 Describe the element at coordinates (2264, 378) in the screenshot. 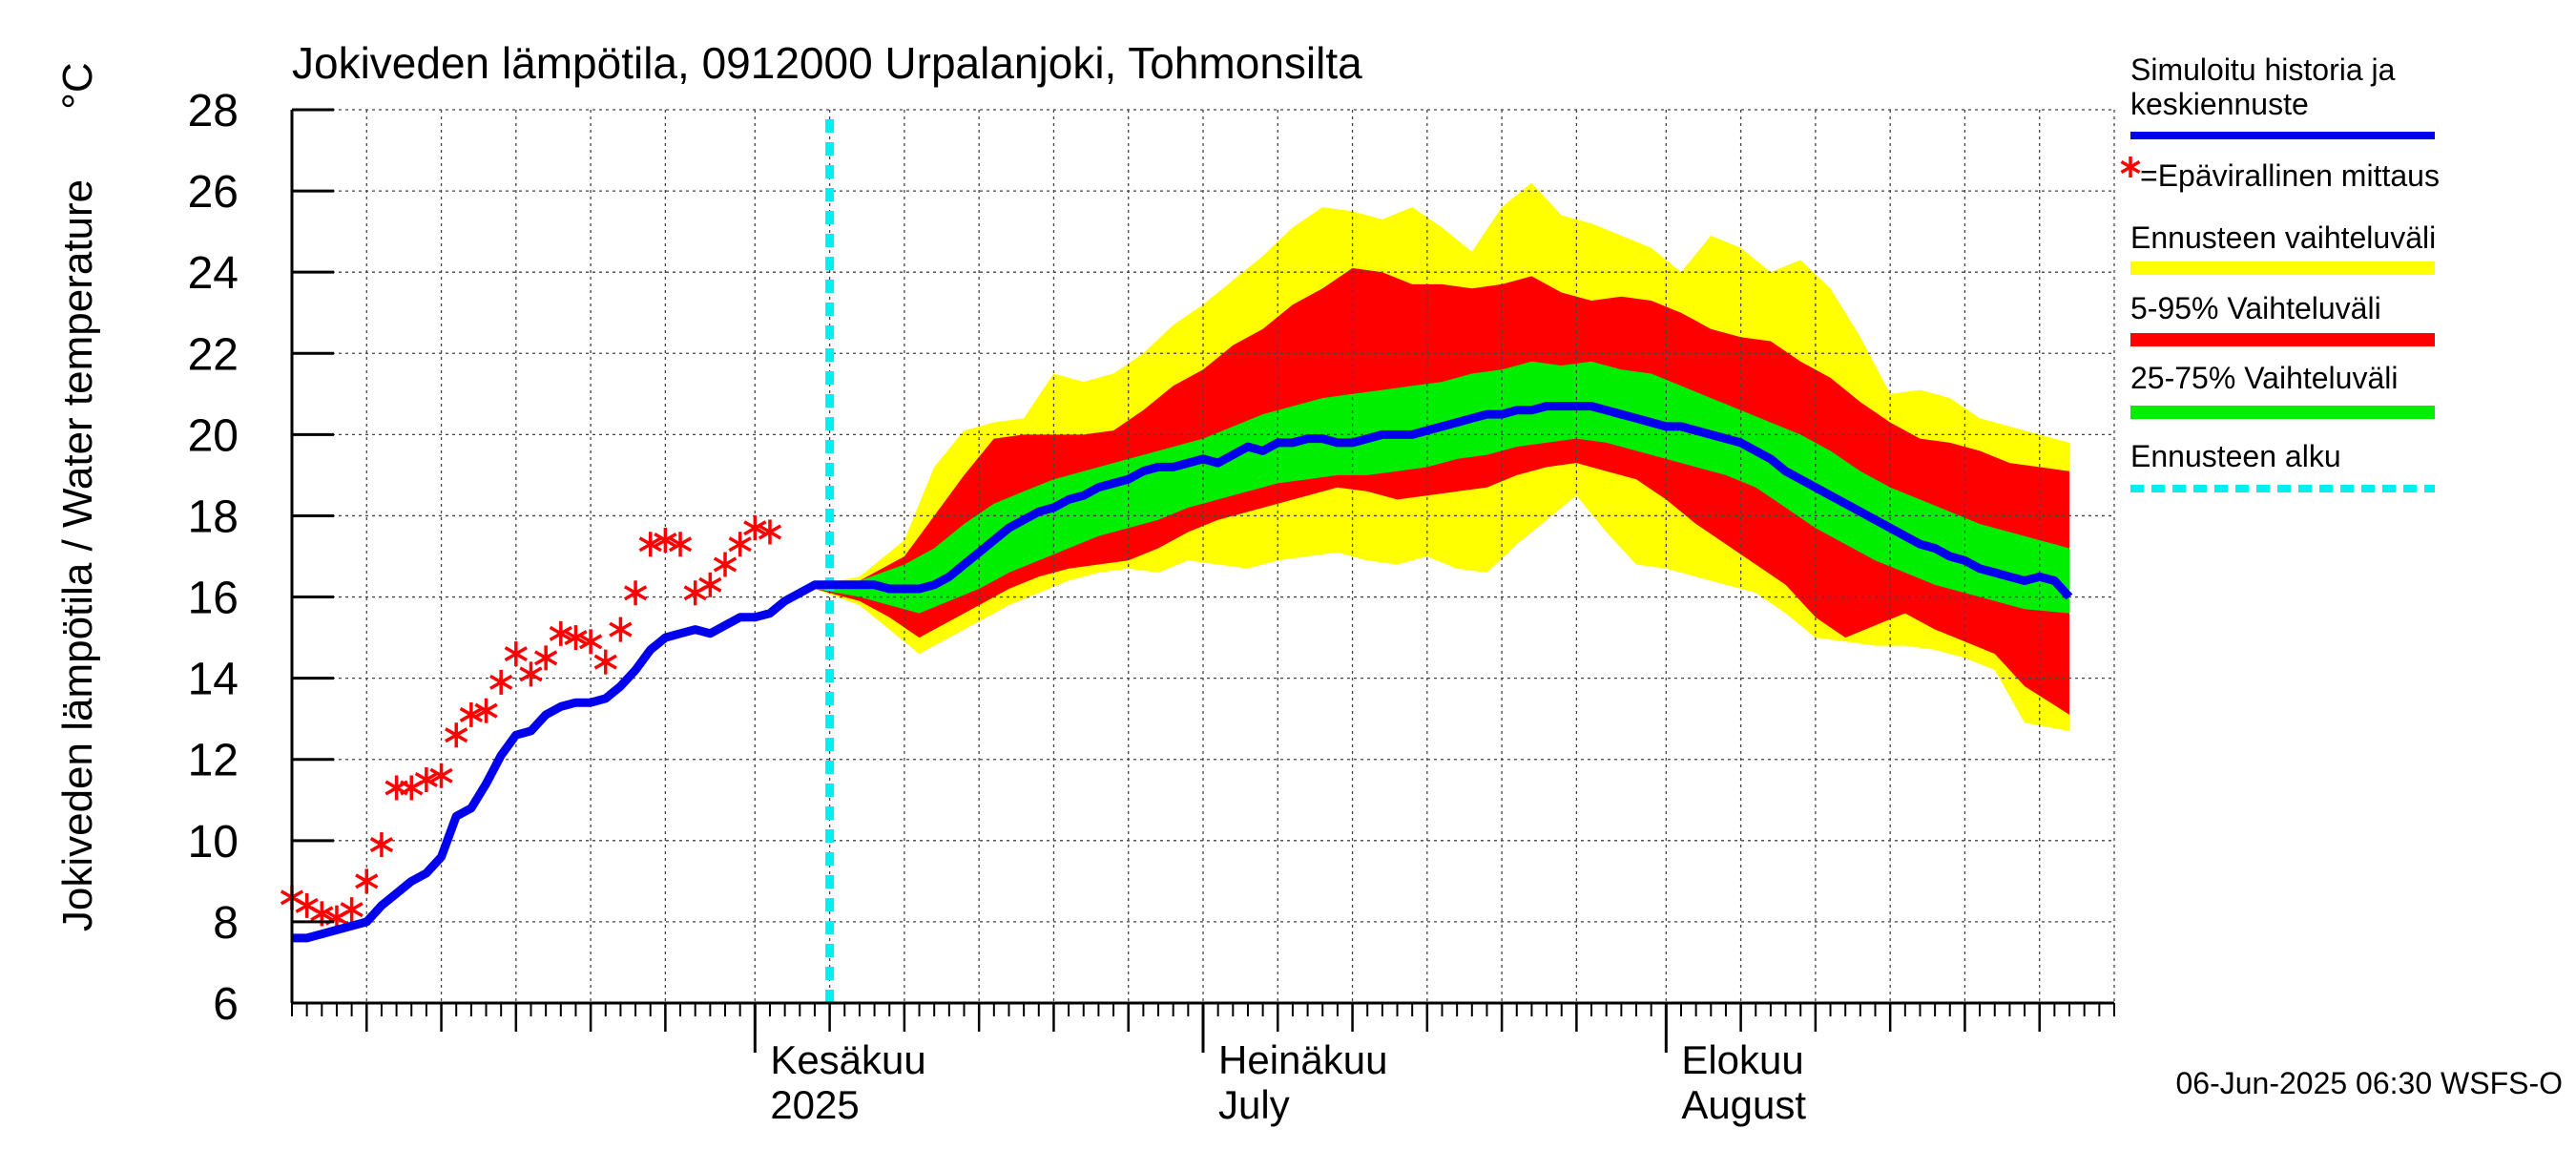

I see `legend-label: 25-75% Vaihteluväli` at that location.